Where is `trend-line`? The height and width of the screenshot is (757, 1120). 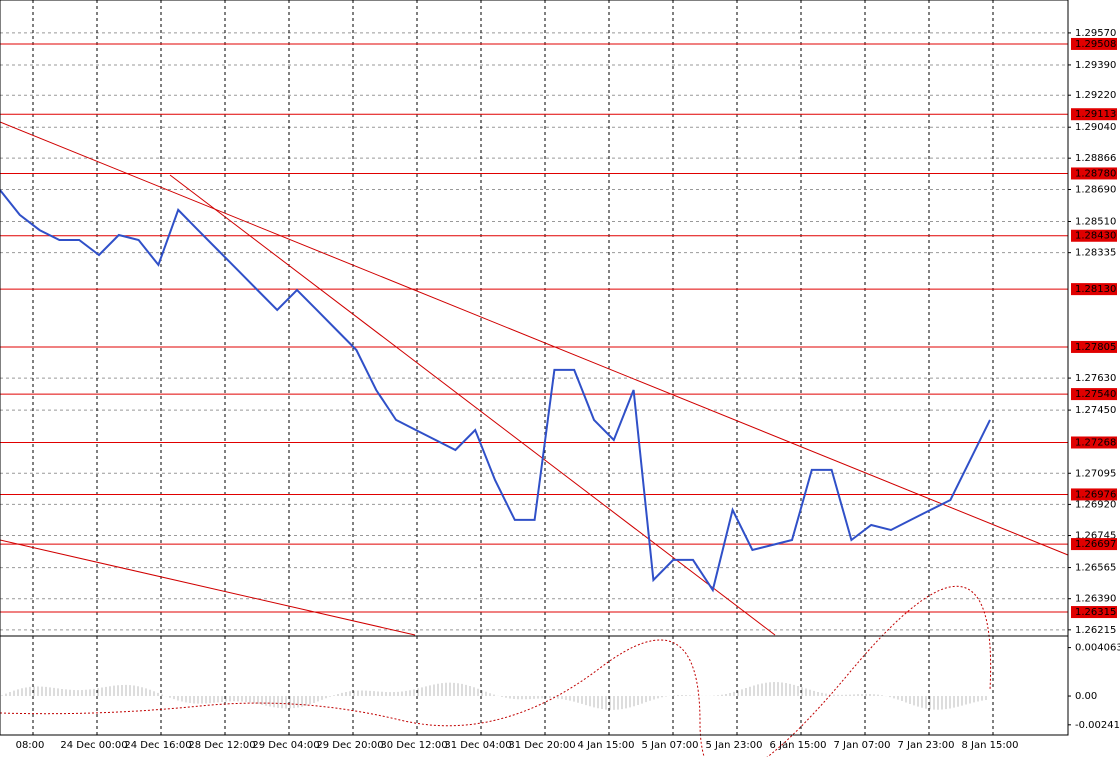
trend-line is located at coordinates (208, 587).